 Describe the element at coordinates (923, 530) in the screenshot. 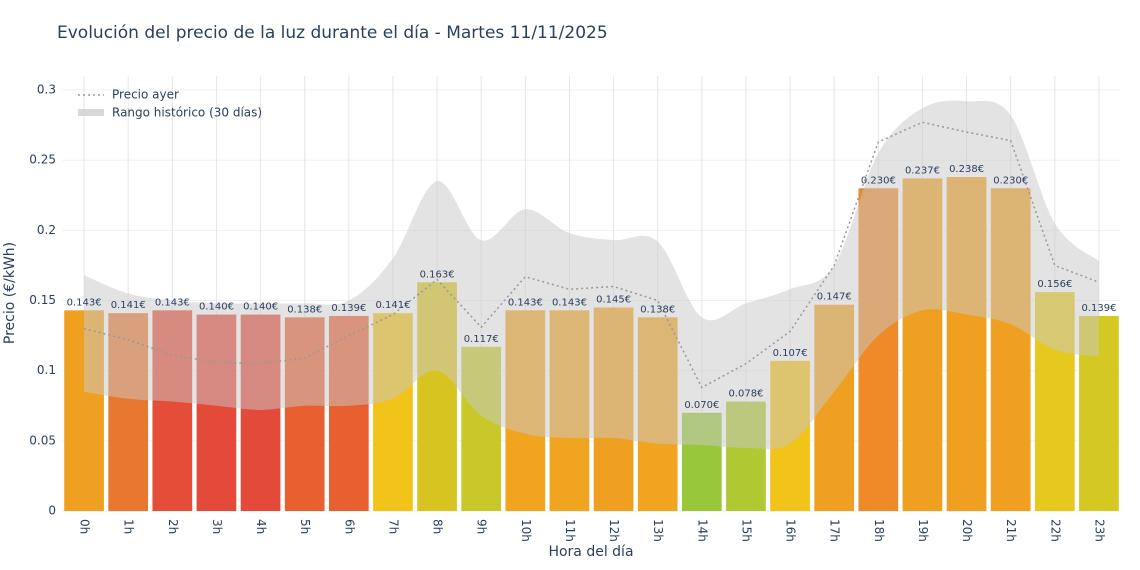

I see `x-tick-label: 19h` at that location.